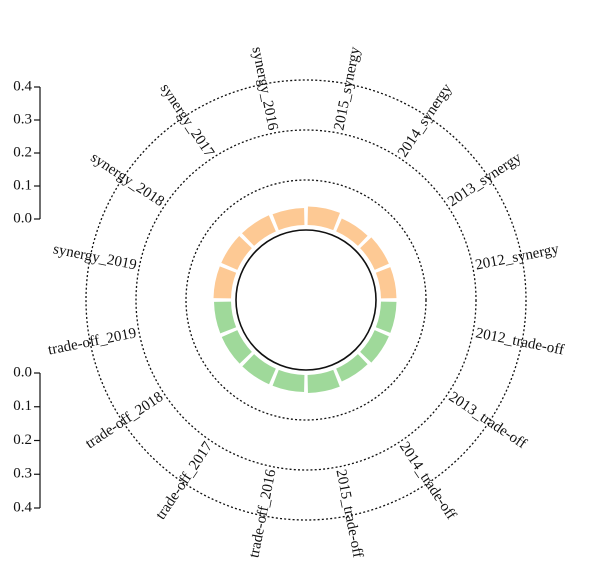 This screenshot has height=583, width=600. I want to click on category-label: 2013_trade-off, so click(487, 420).